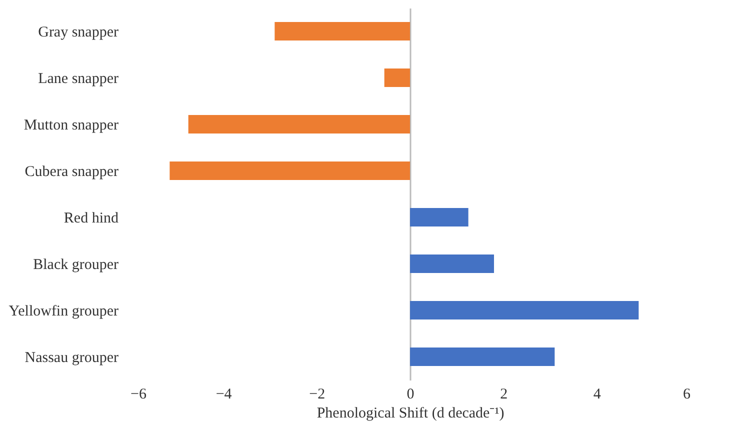 Image resolution: width=736 pixels, height=439 pixels. Describe the element at coordinates (71, 125) in the screenshot. I see `y-tick-label: Mutton snapper` at that location.